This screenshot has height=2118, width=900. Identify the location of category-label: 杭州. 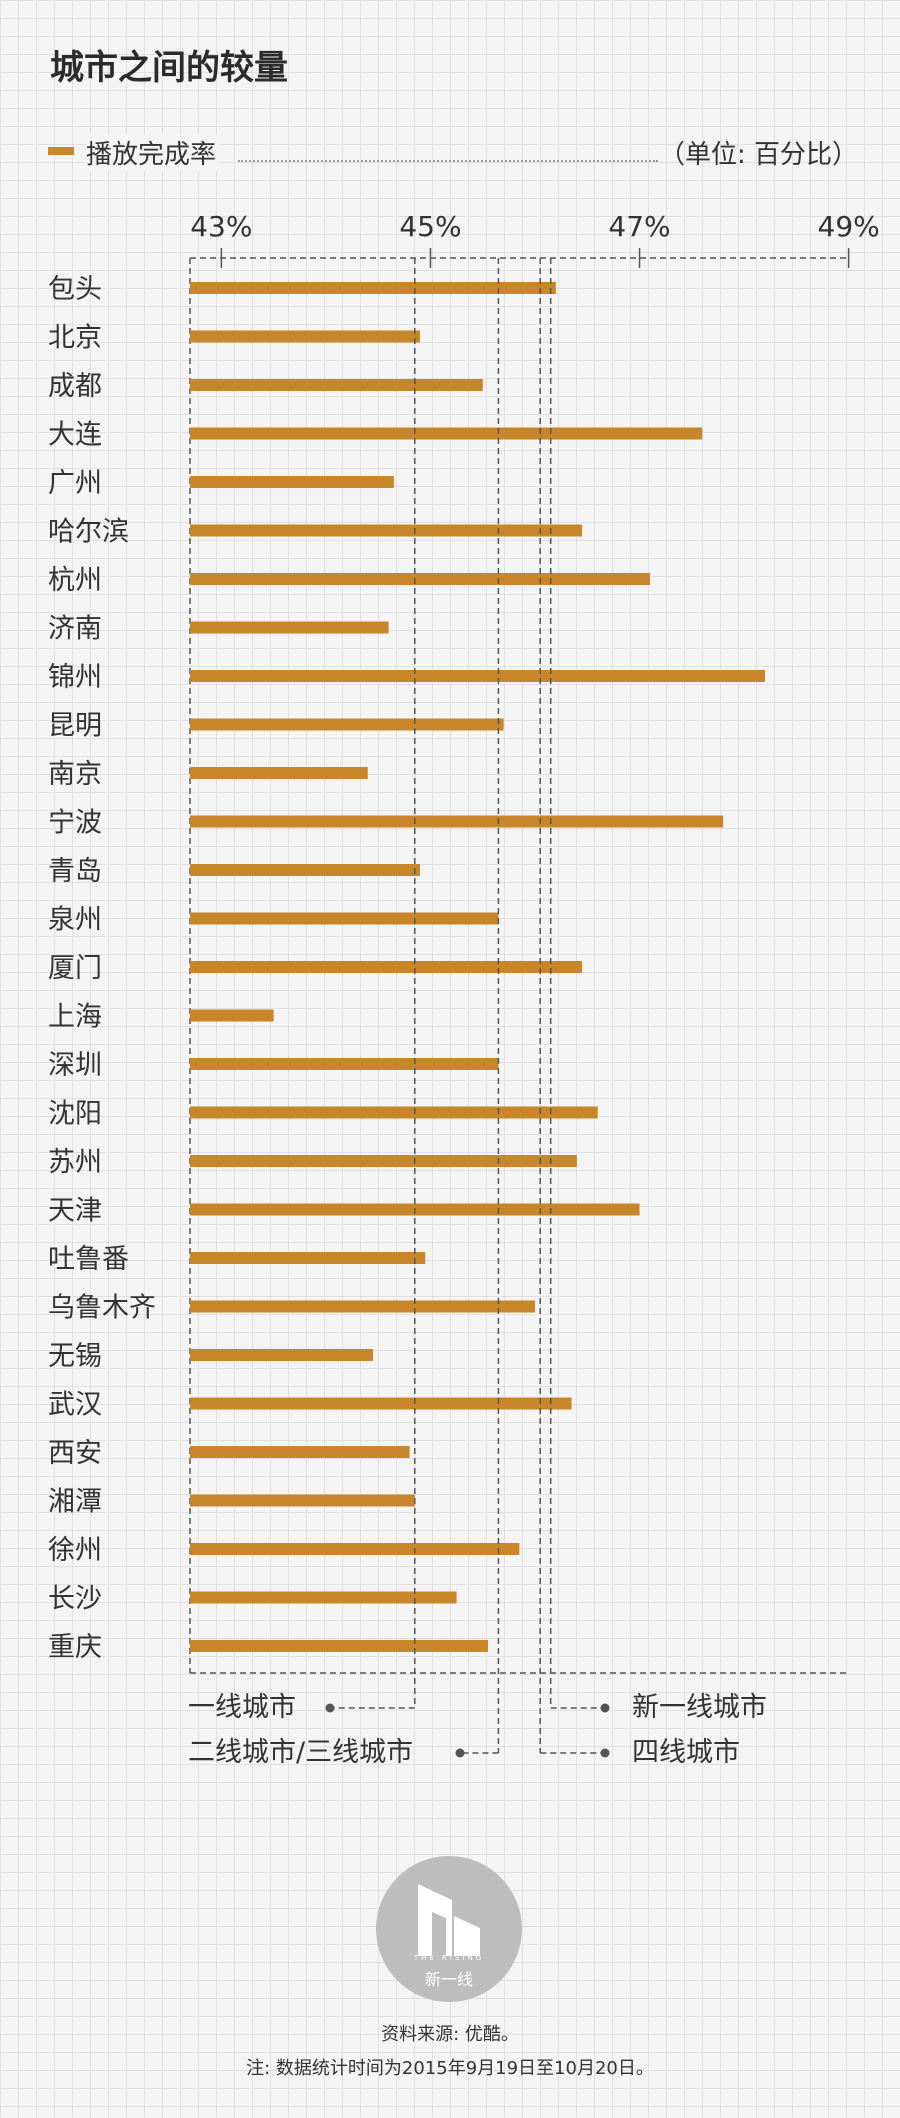
(75, 580).